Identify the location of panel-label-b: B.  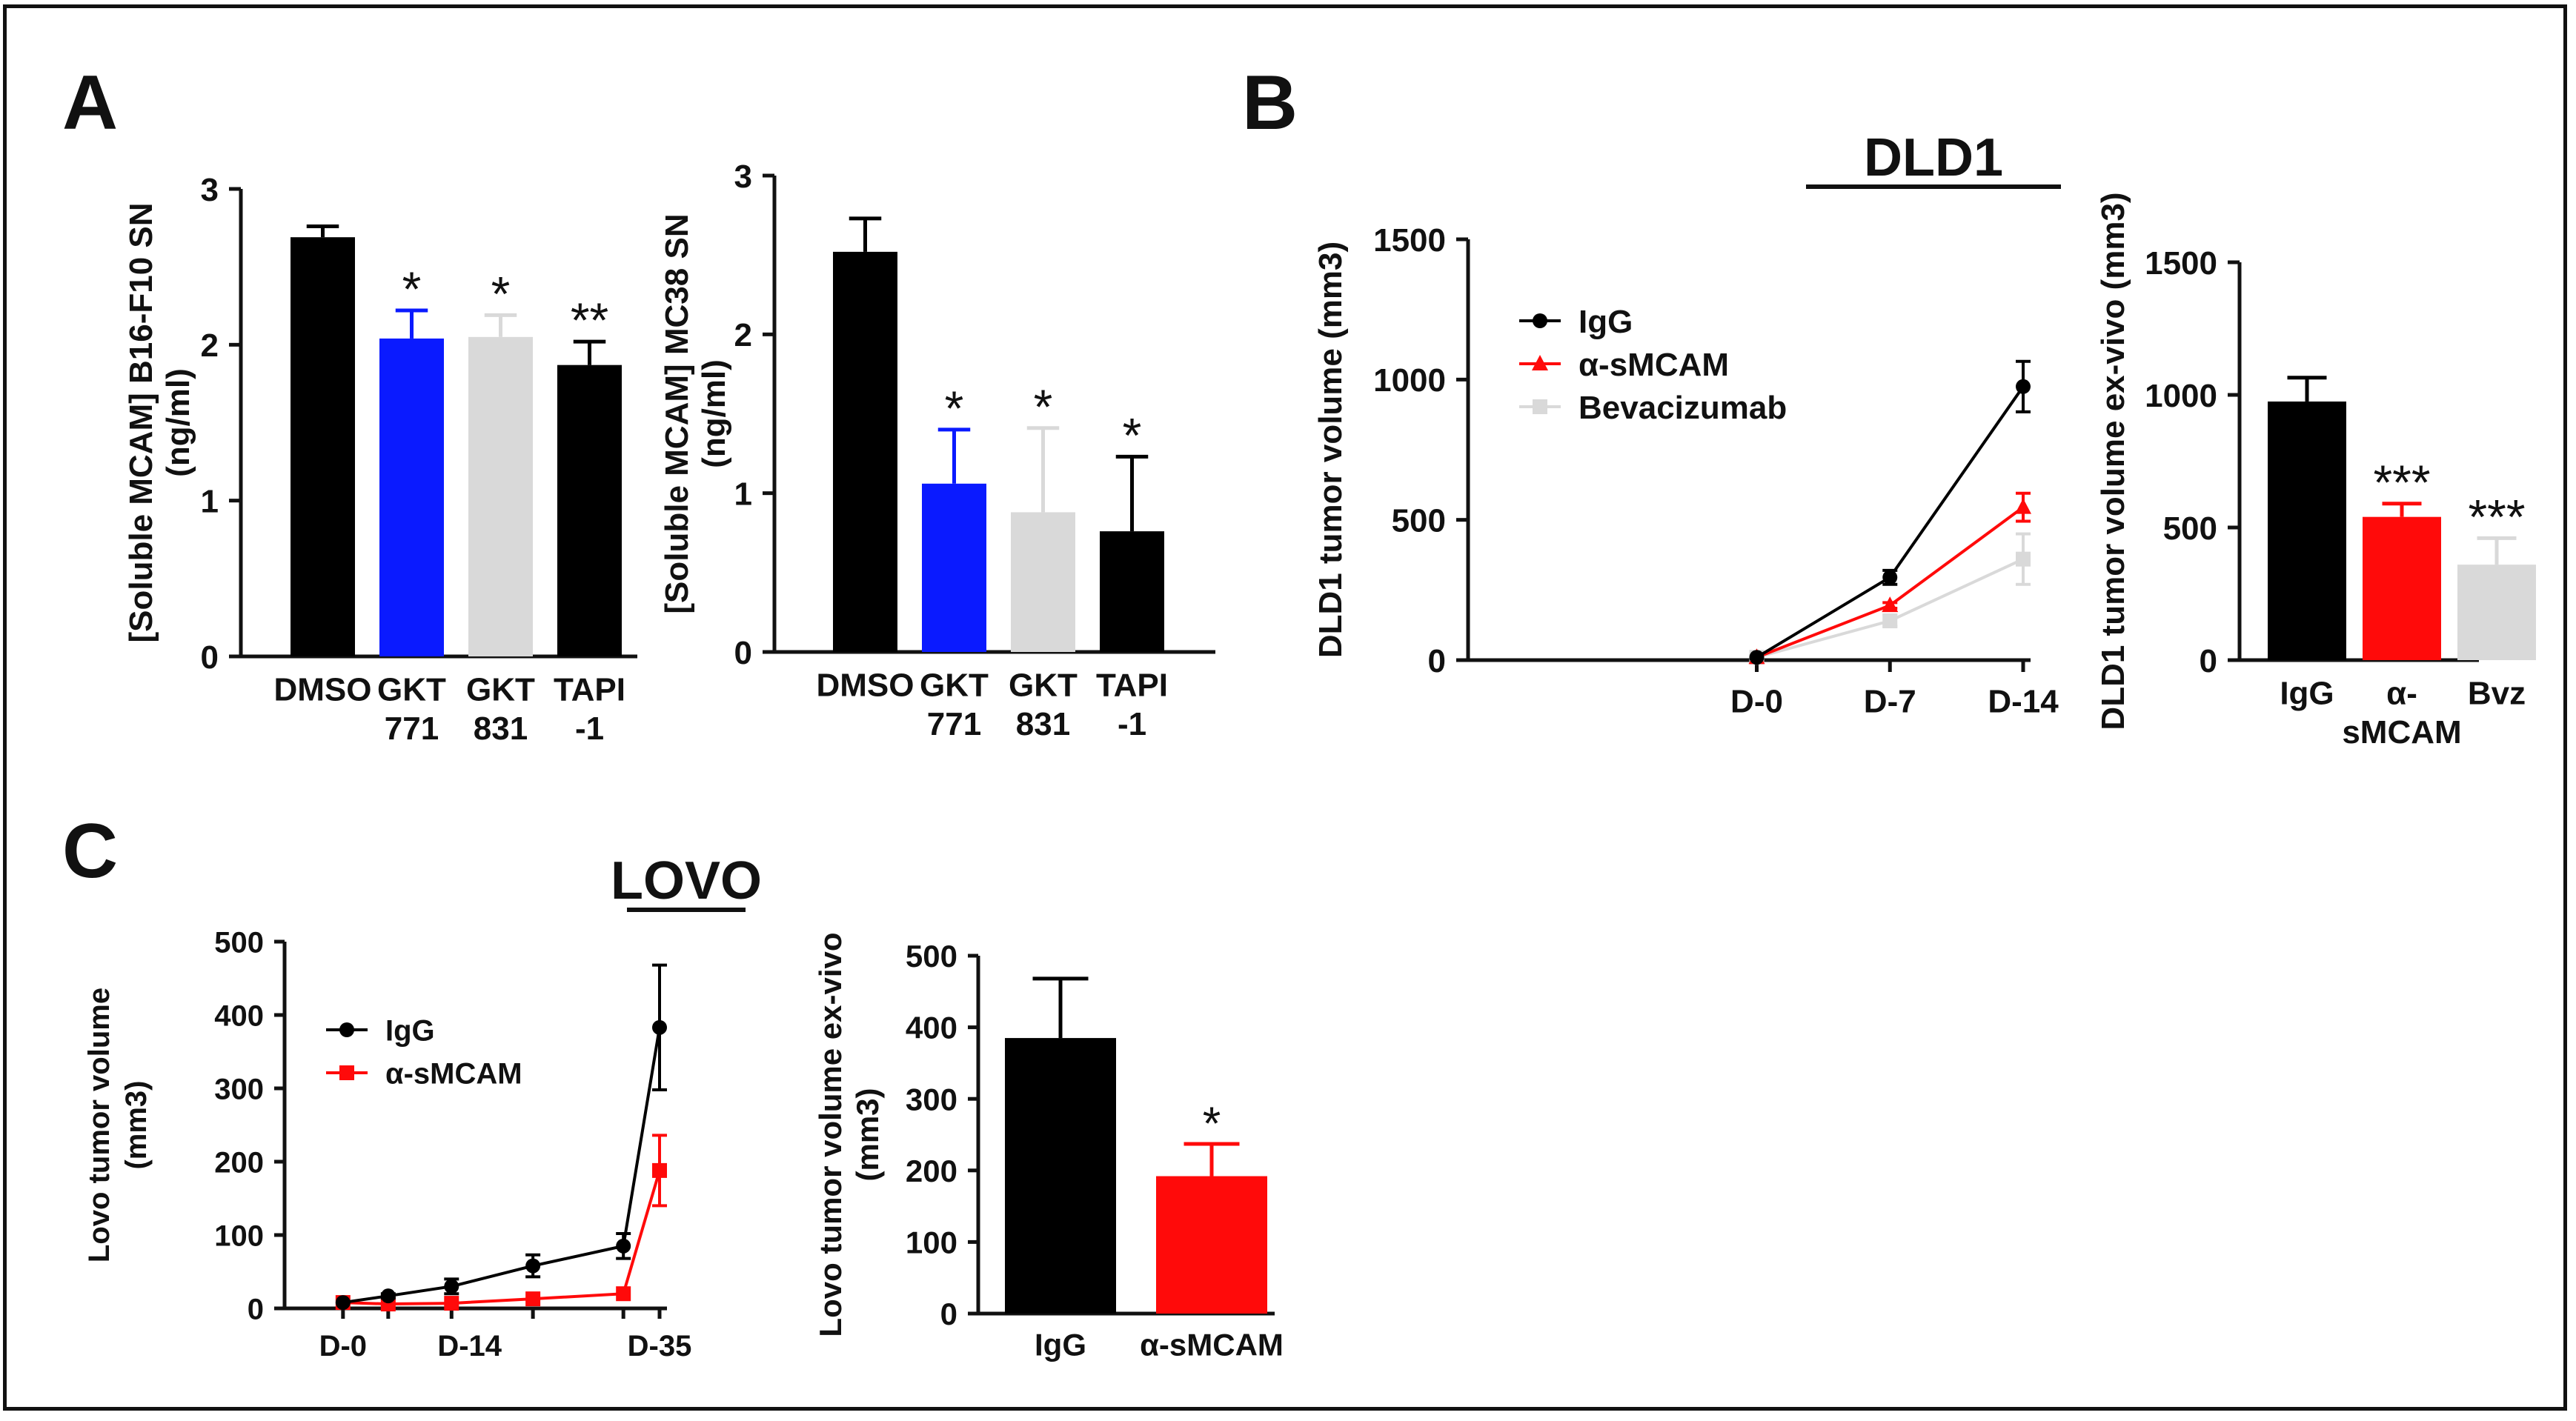
(1270, 103).